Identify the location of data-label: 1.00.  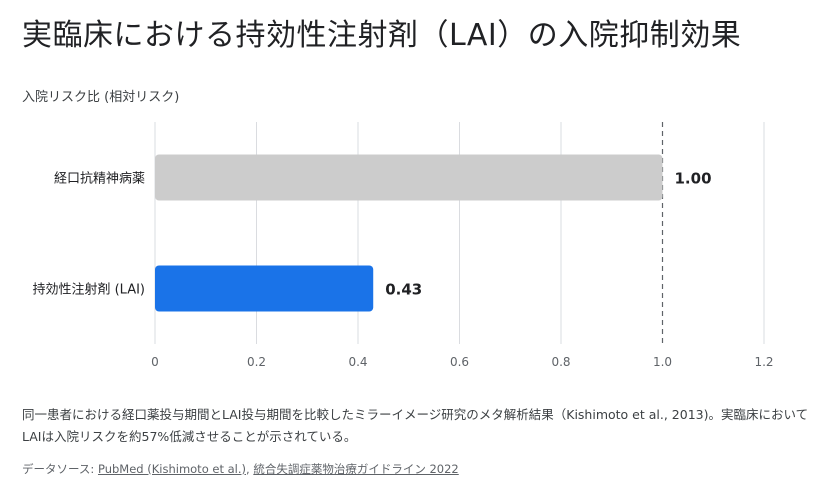
(693, 179).